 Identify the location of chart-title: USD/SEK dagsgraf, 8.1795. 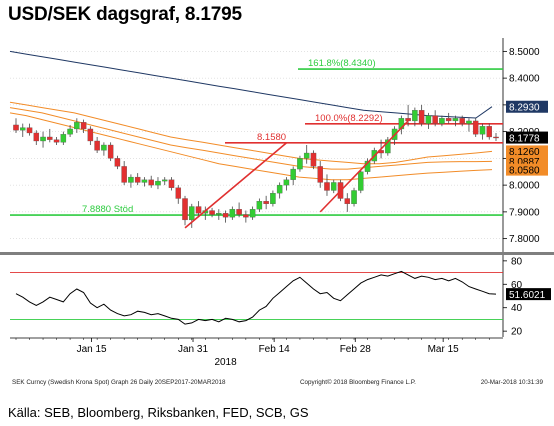
(125, 14).